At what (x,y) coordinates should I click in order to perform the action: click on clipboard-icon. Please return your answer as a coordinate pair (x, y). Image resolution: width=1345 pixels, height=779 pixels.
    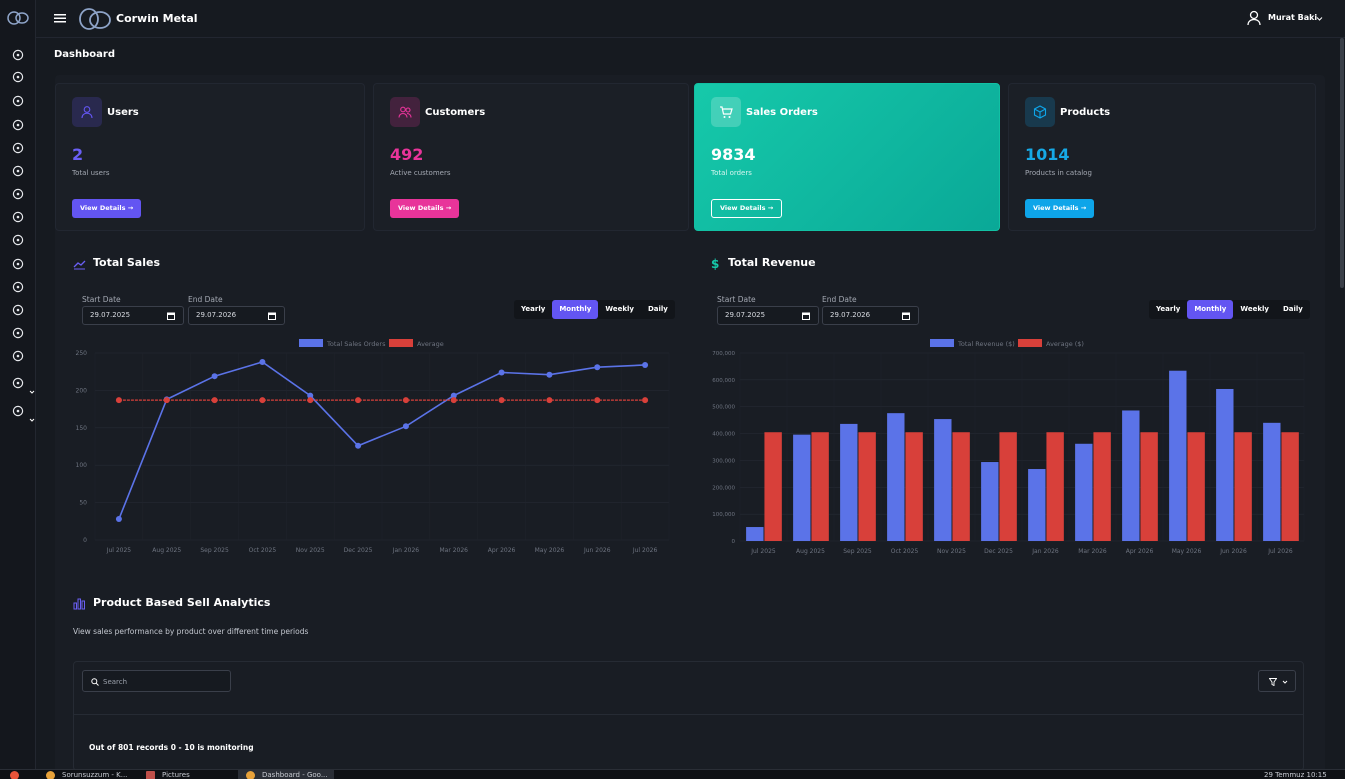
    Looking at the image, I should click on (18, 287).